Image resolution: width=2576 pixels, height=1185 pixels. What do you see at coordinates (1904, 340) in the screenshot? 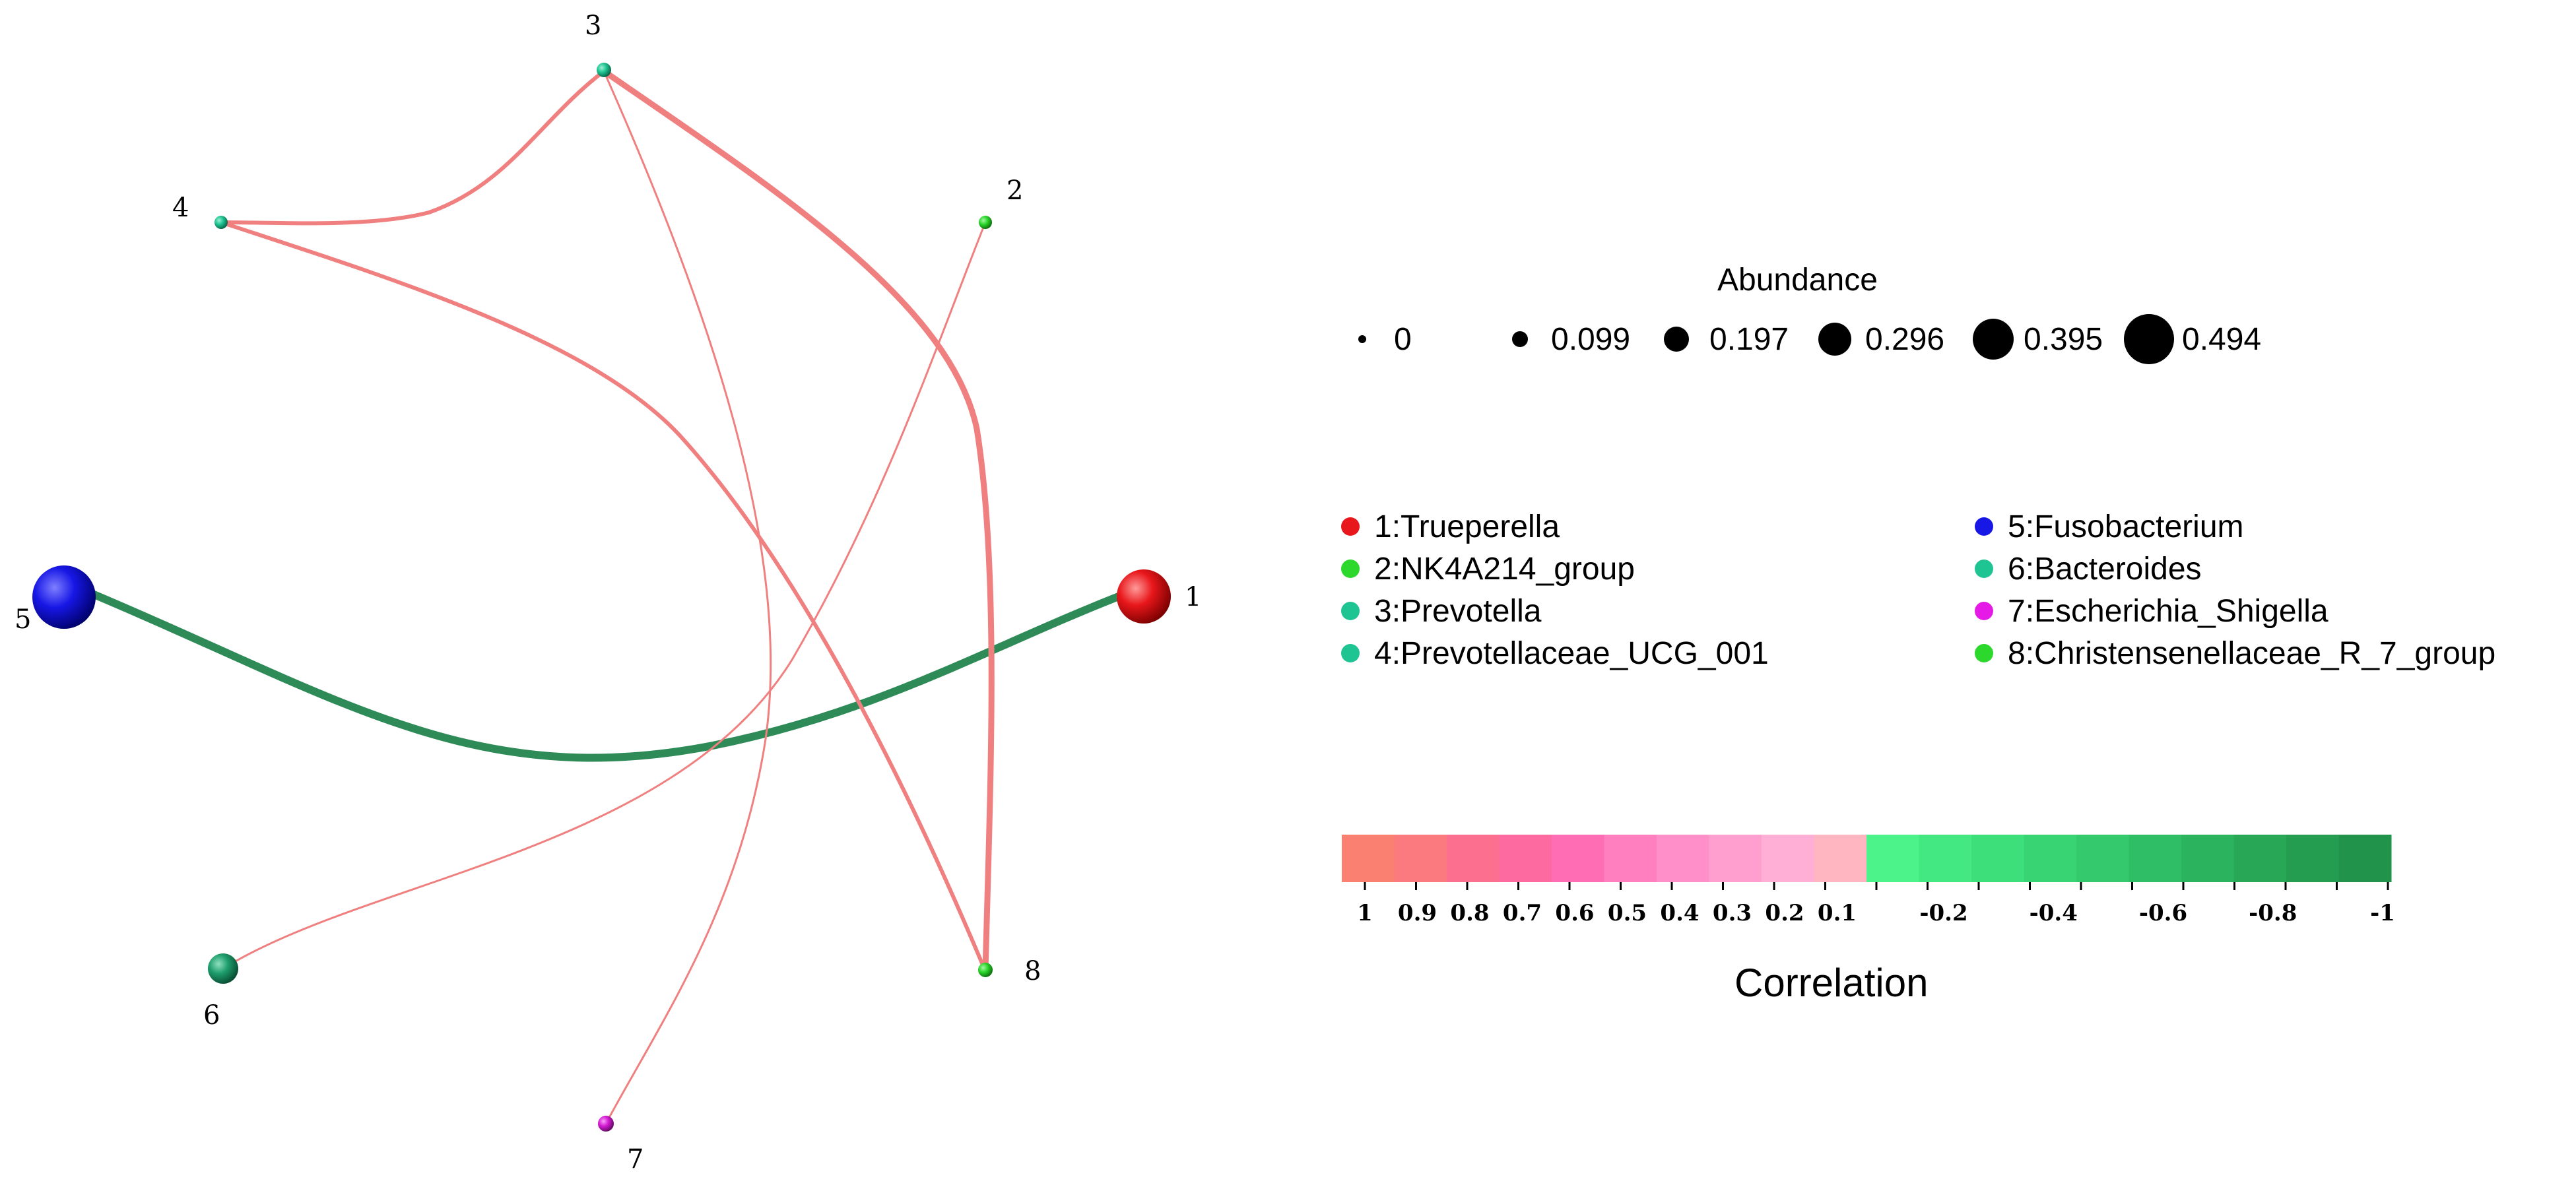
I see `abundance-value-3: 0.296` at bounding box center [1904, 340].